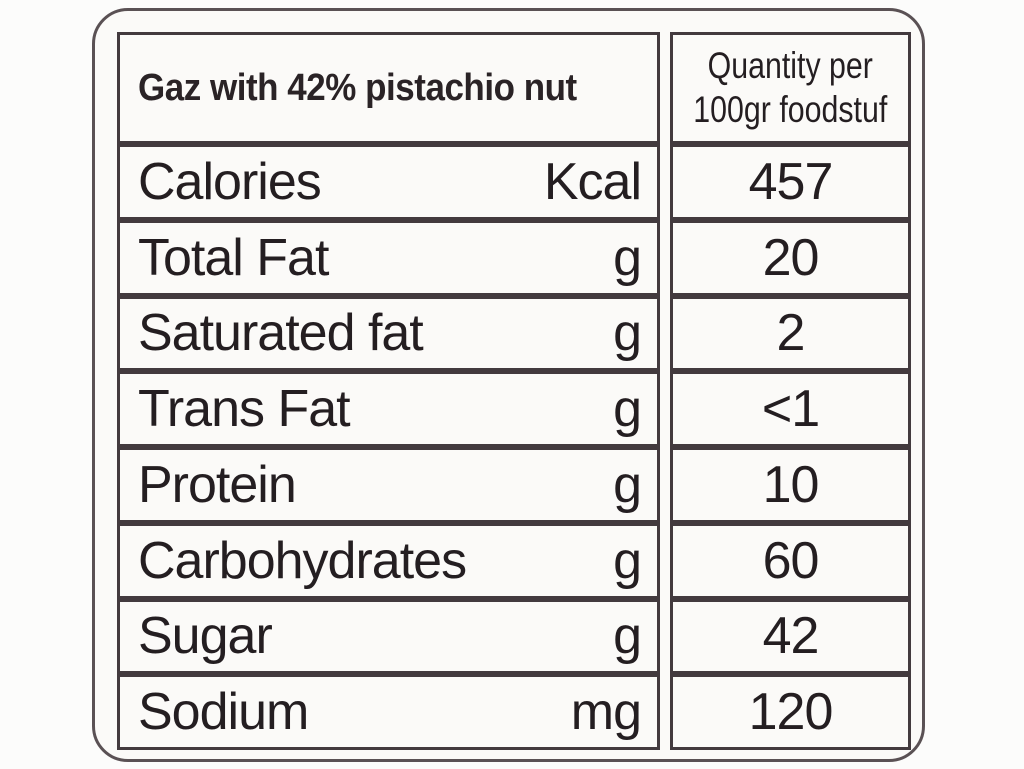 The width and height of the screenshot is (1024, 769). What do you see at coordinates (230, 181) in the screenshot?
I see `nutrient-name: Calories` at bounding box center [230, 181].